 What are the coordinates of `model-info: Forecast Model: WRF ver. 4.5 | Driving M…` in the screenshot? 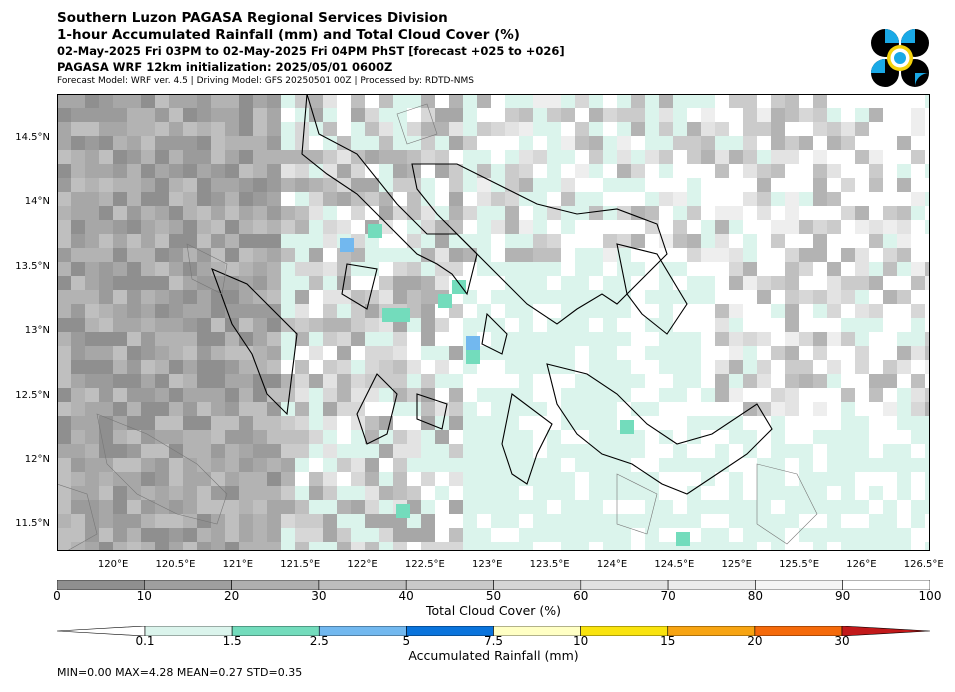 It's located at (265, 81).